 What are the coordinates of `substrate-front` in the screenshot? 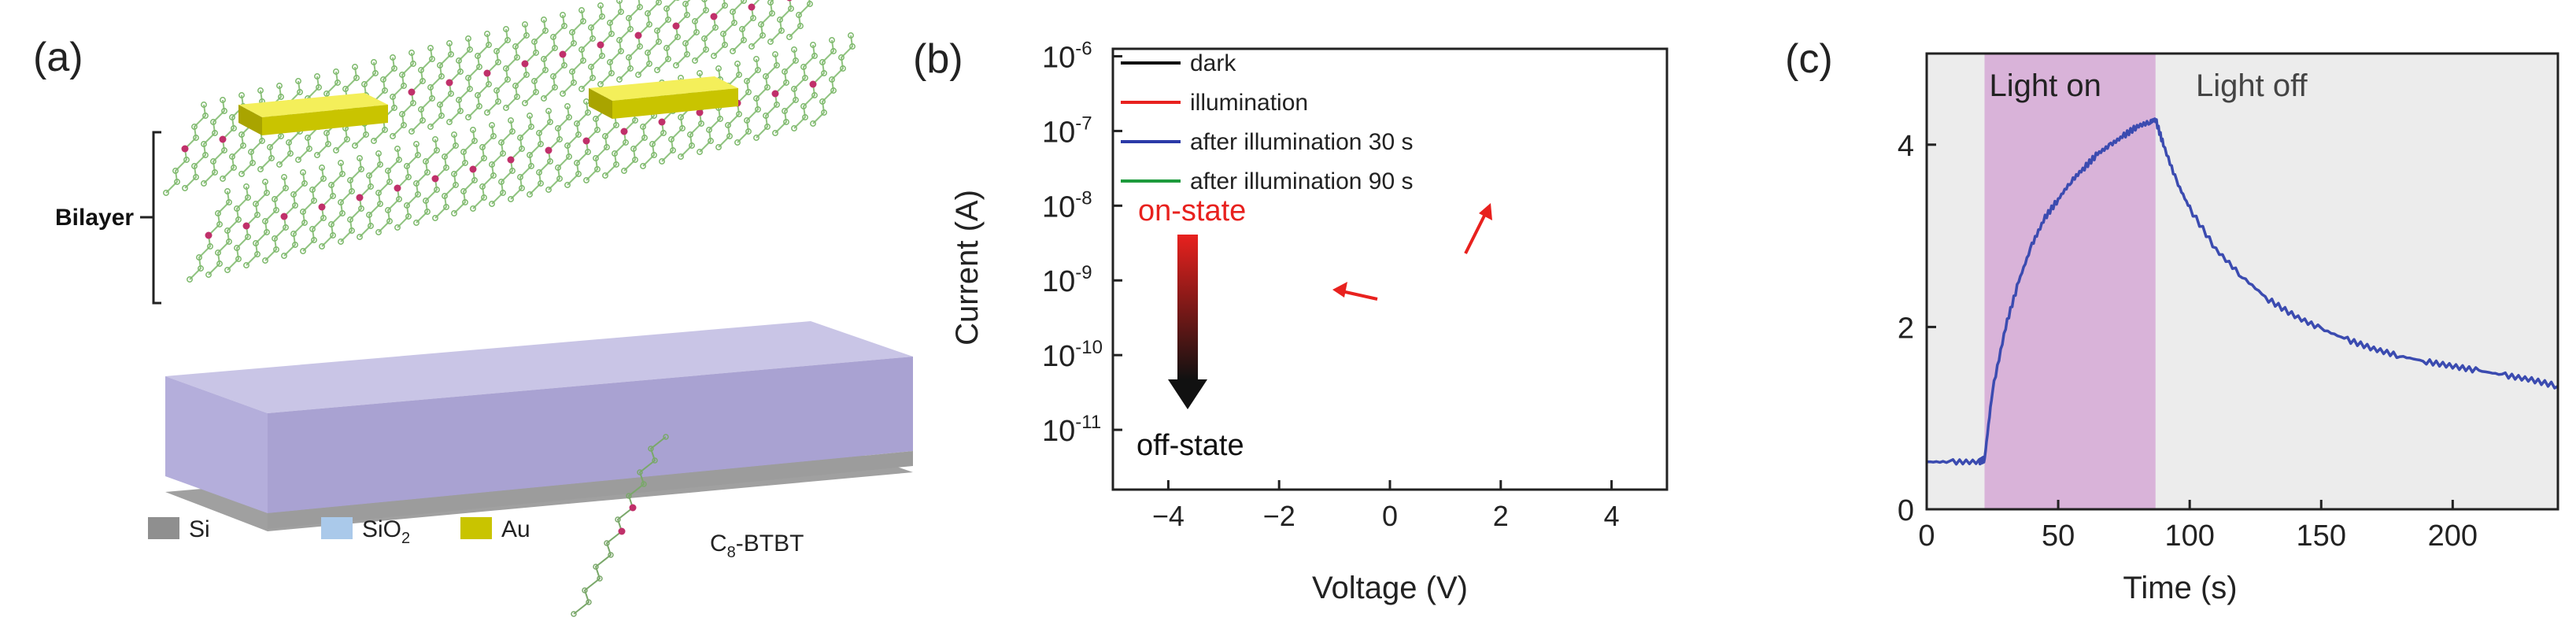 It's located at (590, 435).